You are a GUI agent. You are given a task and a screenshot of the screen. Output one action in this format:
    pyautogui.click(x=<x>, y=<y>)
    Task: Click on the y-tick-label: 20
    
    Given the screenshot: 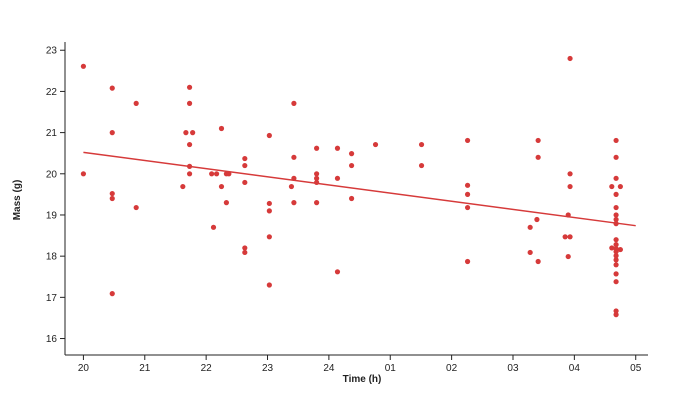 What is the action you would take?
    pyautogui.click(x=52, y=174)
    